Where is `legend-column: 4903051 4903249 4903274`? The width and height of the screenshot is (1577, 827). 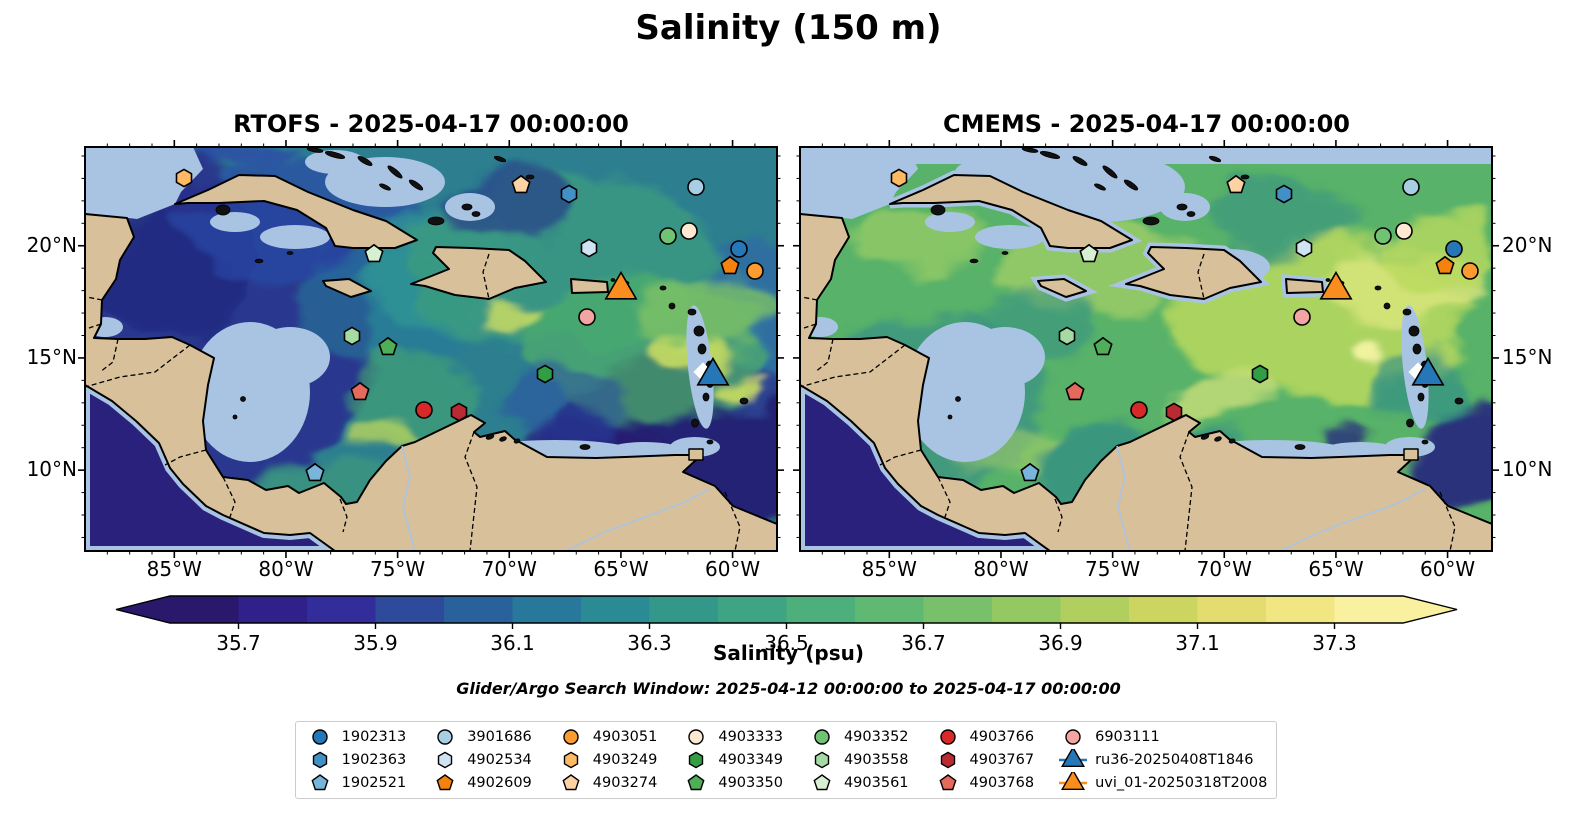 legend-column: 4903051 4903249 4903274 is located at coordinates (607, 760).